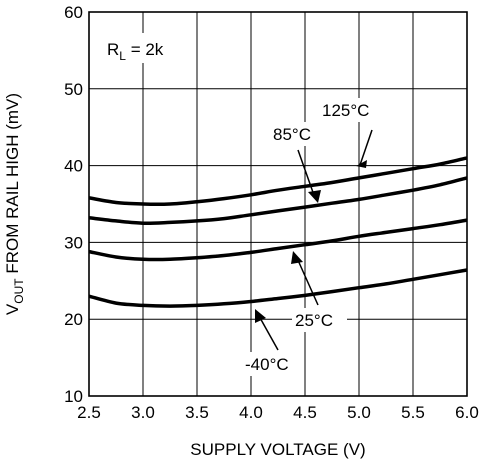 This screenshot has height=463, width=489. I want to click on x-tick-label: 3.5, so click(197, 412).